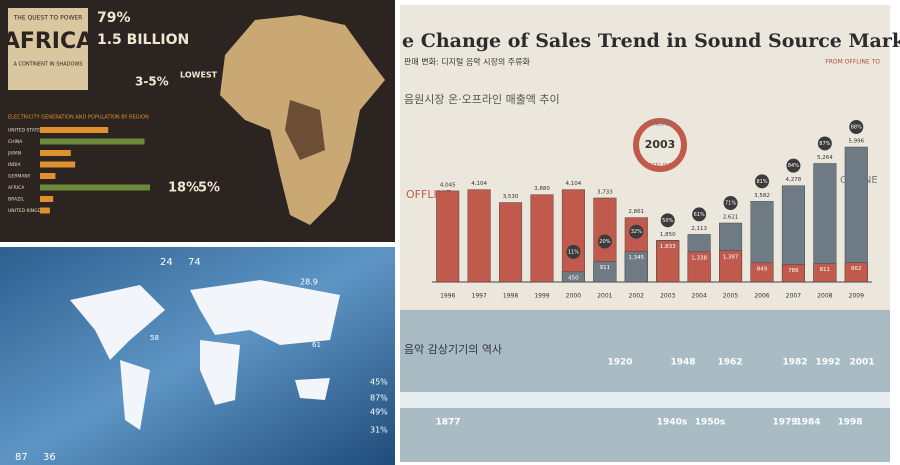  What do you see at coordinates (645, 400) in the screenshot?
I see `timeline-strip` at bounding box center [645, 400].